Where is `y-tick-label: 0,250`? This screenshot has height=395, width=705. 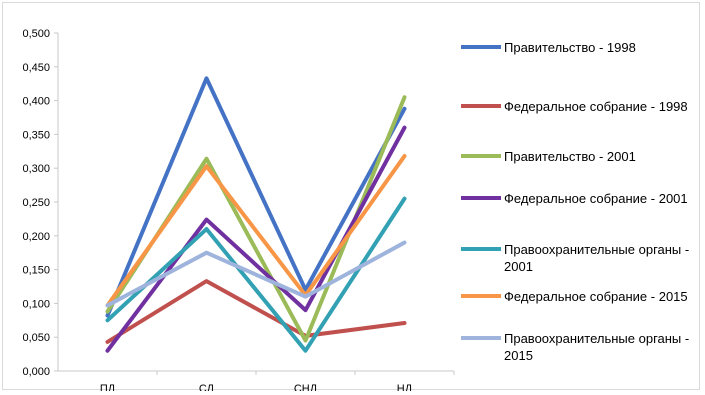 y-tick-label: 0,250 is located at coordinates (36, 203).